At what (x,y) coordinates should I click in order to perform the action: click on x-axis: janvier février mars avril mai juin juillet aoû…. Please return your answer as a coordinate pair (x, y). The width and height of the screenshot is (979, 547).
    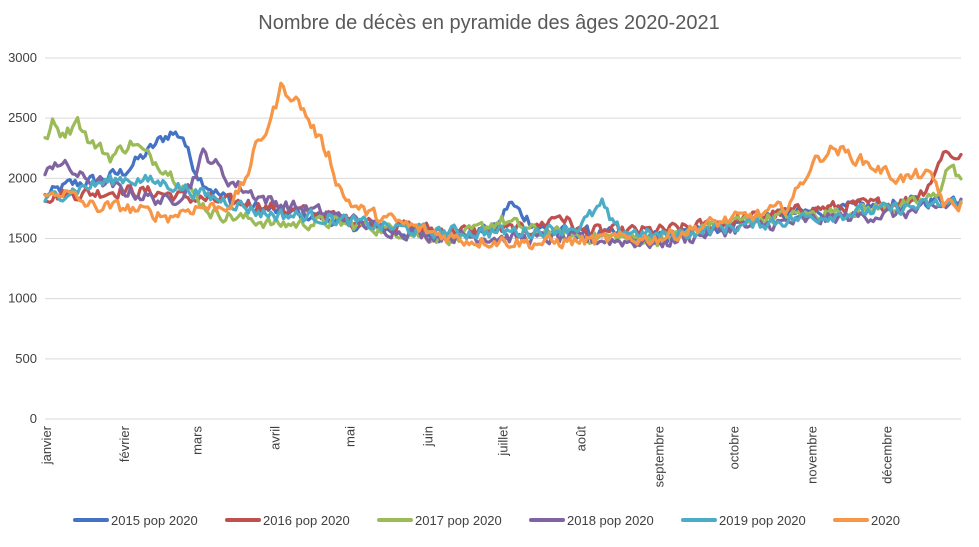
    Looking at the image, I should click on (467, 456).